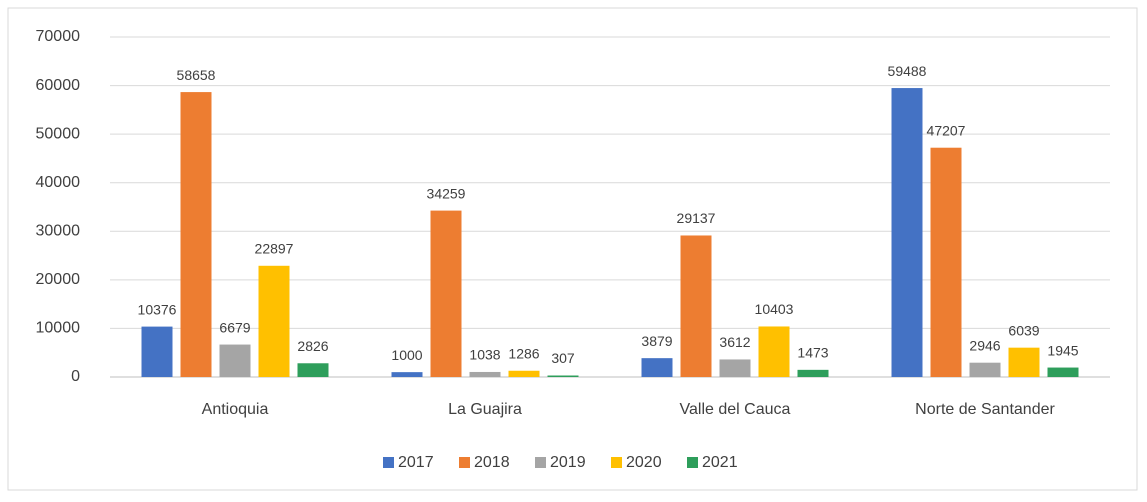  What do you see at coordinates (58, 231) in the screenshot?
I see `y-tick-label: 30000` at bounding box center [58, 231].